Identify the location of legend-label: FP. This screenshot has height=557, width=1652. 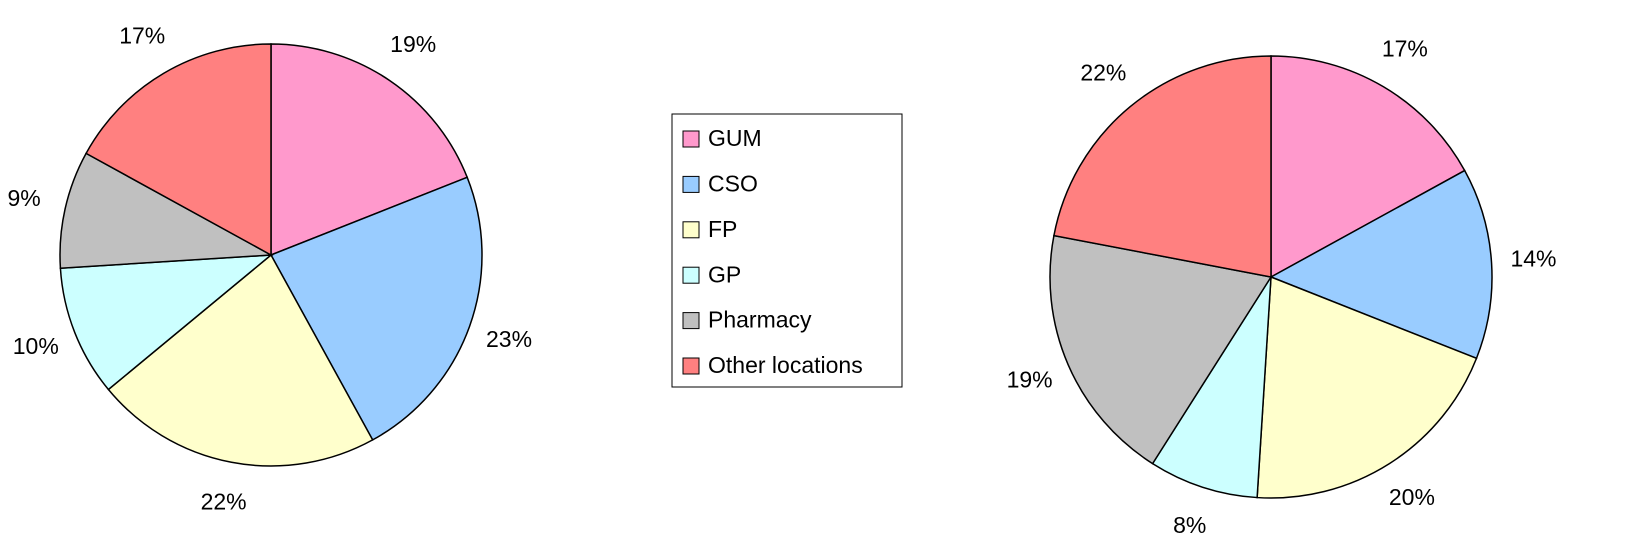
(722, 229).